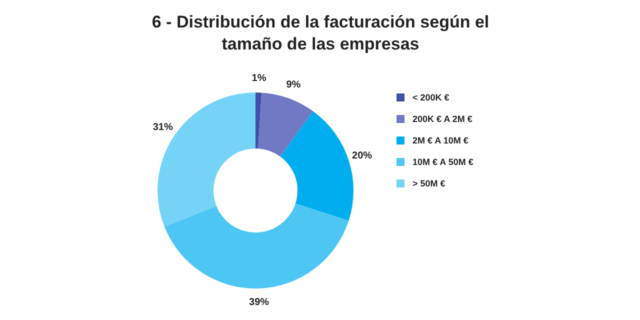 Image resolution: width=640 pixels, height=320 pixels. What do you see at coordinates (162, 128) in the screenshot?
I see `data-label: 31%` at bounding box center [162, 128].